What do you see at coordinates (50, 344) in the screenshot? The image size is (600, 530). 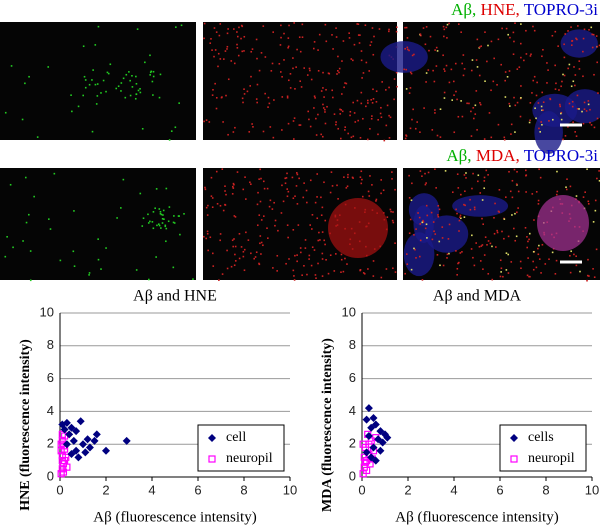 I see `y-tick-label: 8` at bounding box center [50, 344].